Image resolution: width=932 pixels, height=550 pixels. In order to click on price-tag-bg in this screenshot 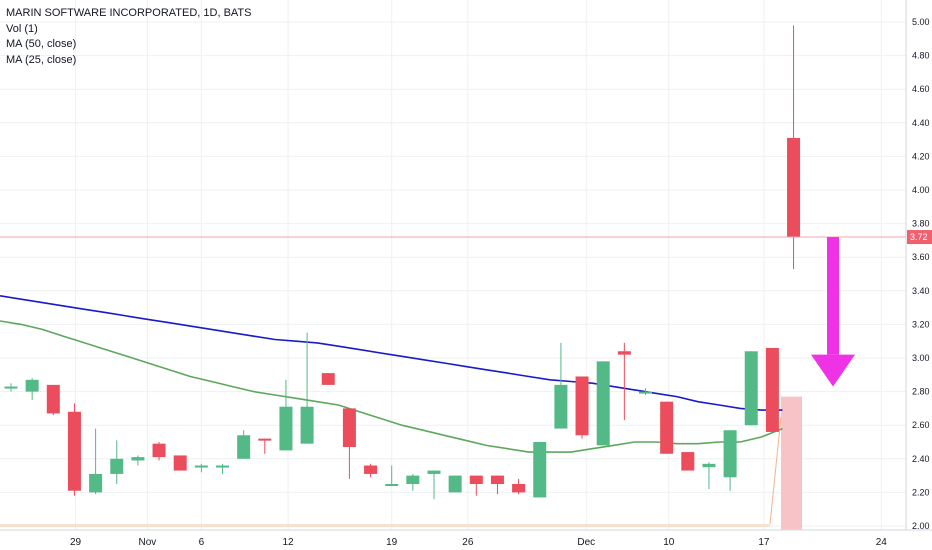, I will do `click(919, 237)`.